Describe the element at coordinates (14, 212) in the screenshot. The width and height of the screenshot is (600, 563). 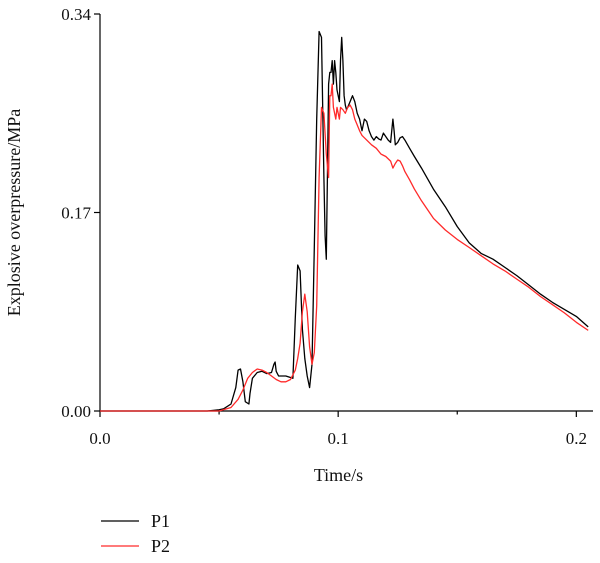
I see `y-axis-title: Explosive overpressure/MPa` at that location.